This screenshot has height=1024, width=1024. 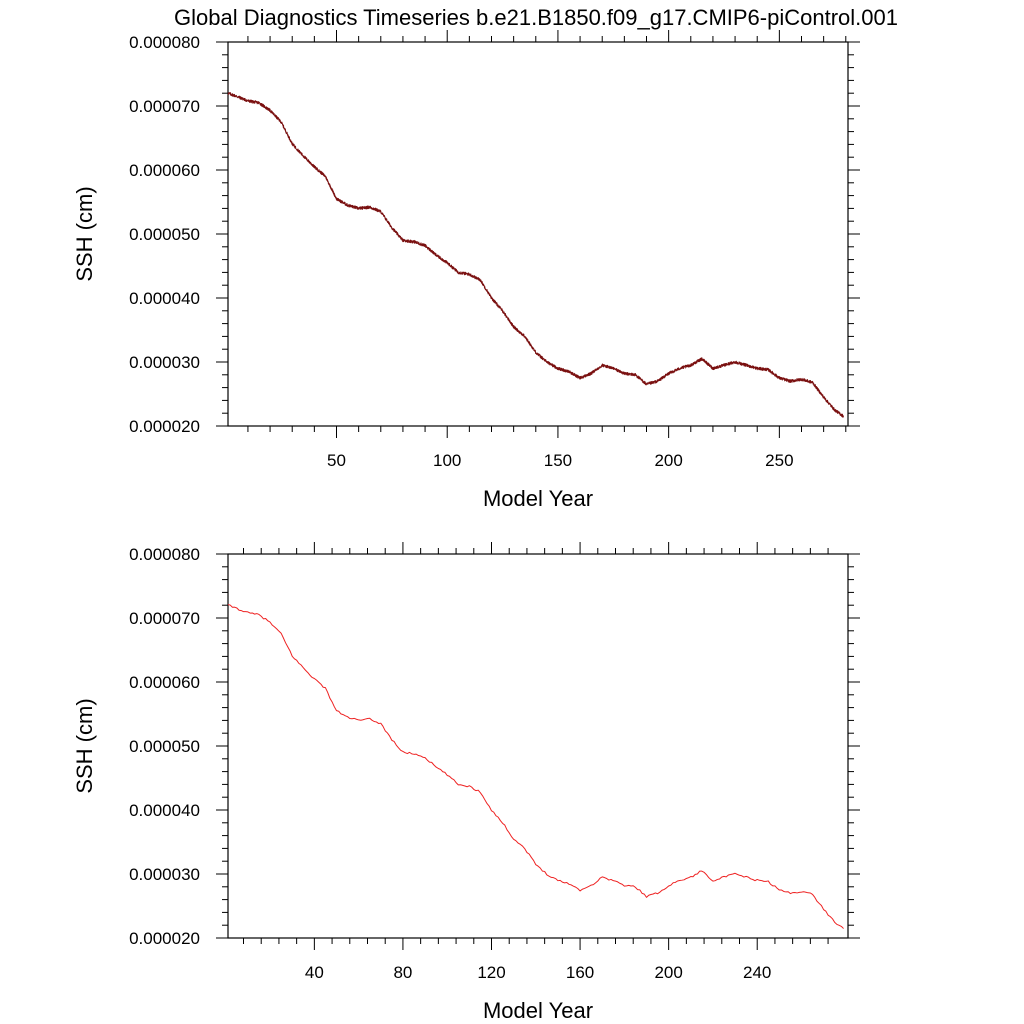 I want to click on x-tick-label: 100, so click(x=447, y=460).